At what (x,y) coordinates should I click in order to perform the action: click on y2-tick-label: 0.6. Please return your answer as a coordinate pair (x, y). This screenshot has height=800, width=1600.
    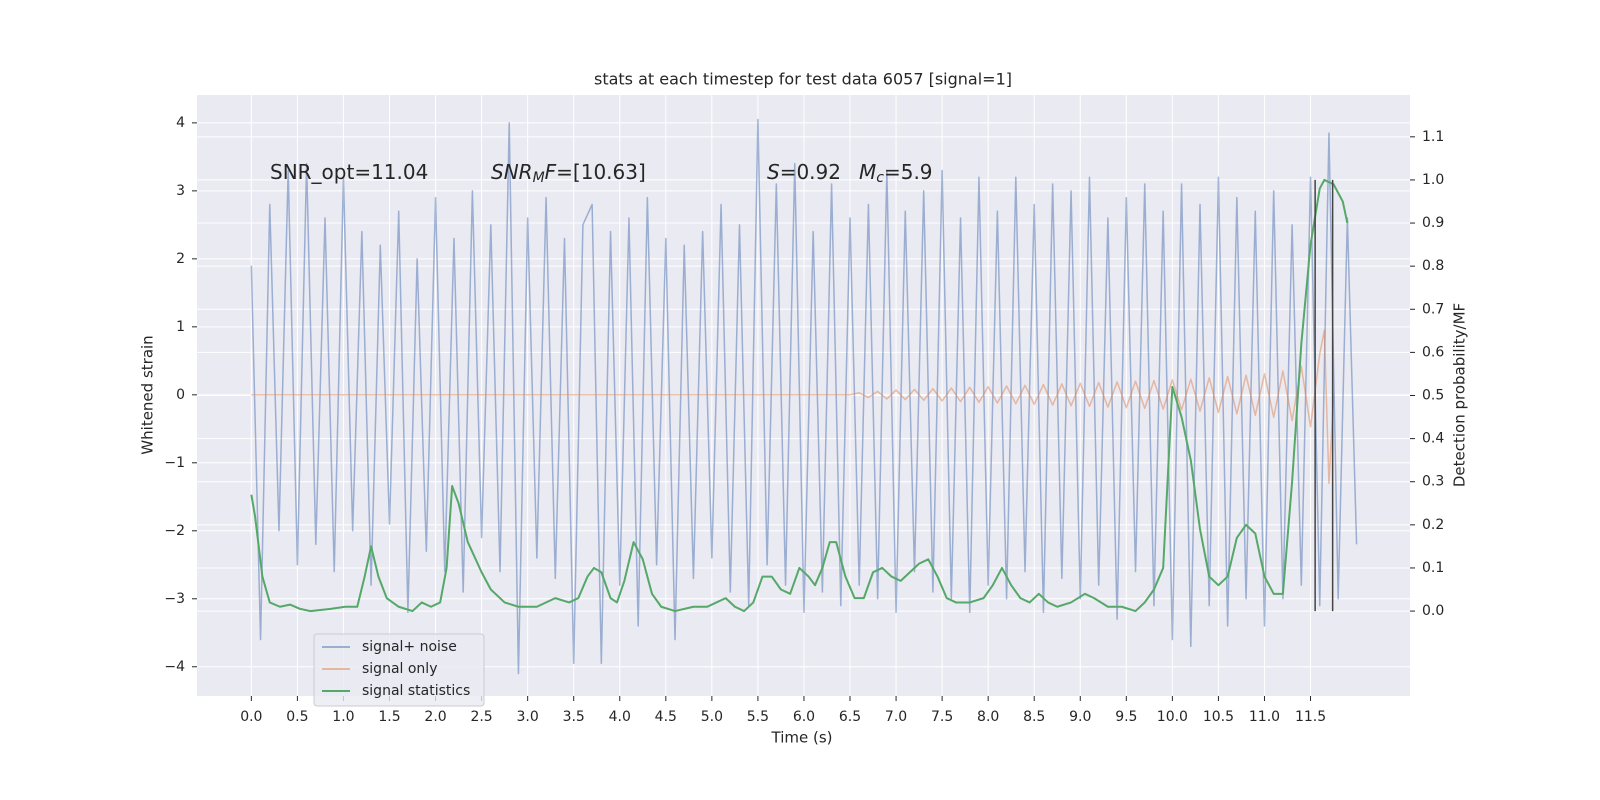
    Looking at the image, I should click on (1433, 352).